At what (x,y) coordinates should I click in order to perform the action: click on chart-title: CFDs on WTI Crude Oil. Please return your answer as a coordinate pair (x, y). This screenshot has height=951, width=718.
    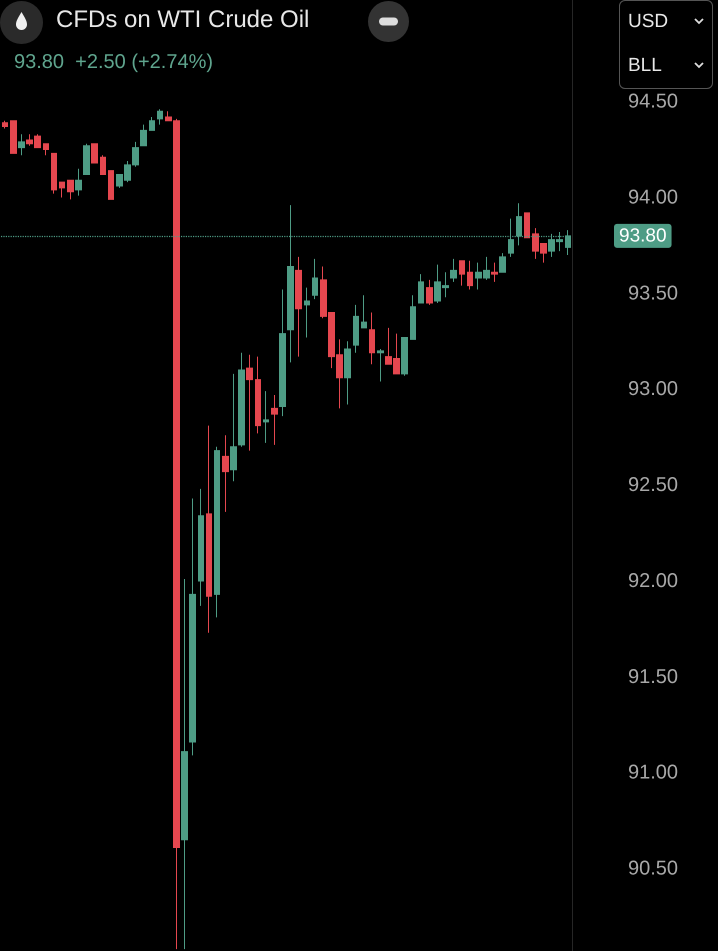
    Looking at the image, I should click on (183, 20).